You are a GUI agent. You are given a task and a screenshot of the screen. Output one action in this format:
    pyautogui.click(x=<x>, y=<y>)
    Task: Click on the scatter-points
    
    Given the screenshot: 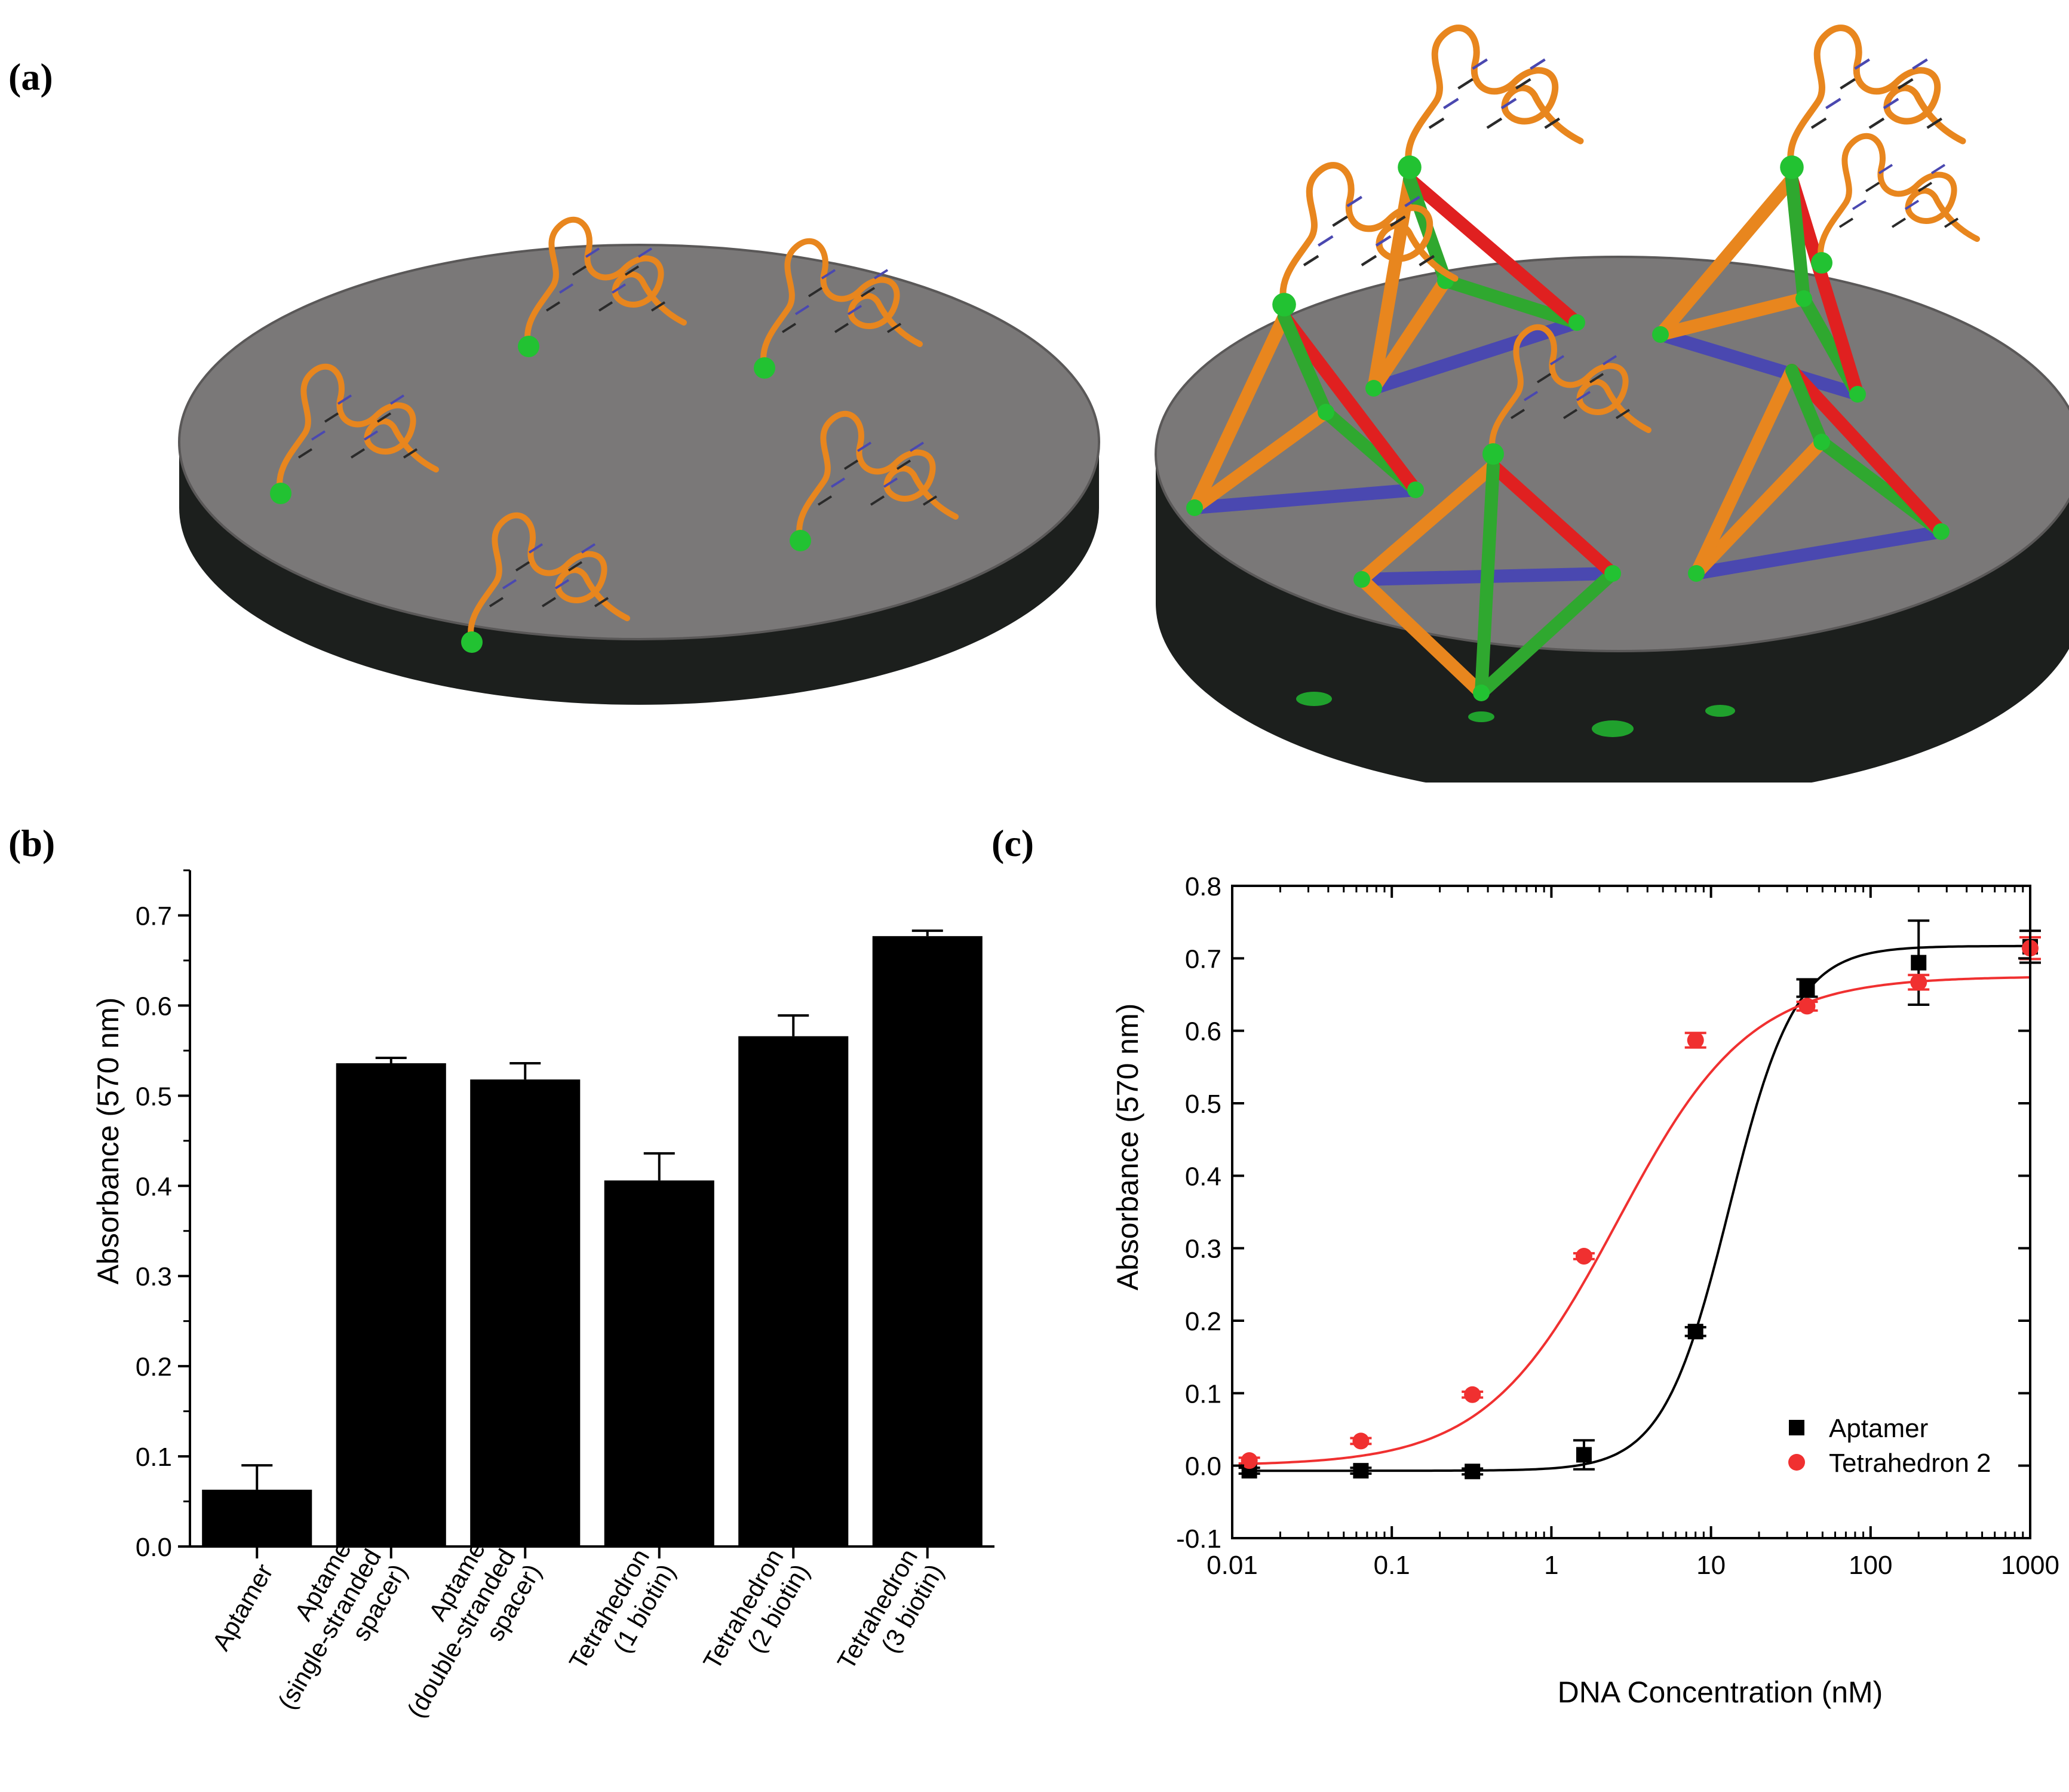 What is the action you would take?
    pyautogui.click(x=1640, y=1209)
    